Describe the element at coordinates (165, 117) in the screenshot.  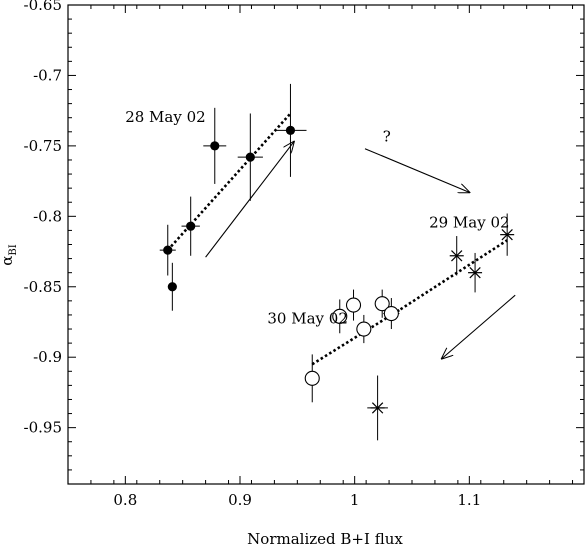
I see `annotation-label: 28 May 02` at that location.